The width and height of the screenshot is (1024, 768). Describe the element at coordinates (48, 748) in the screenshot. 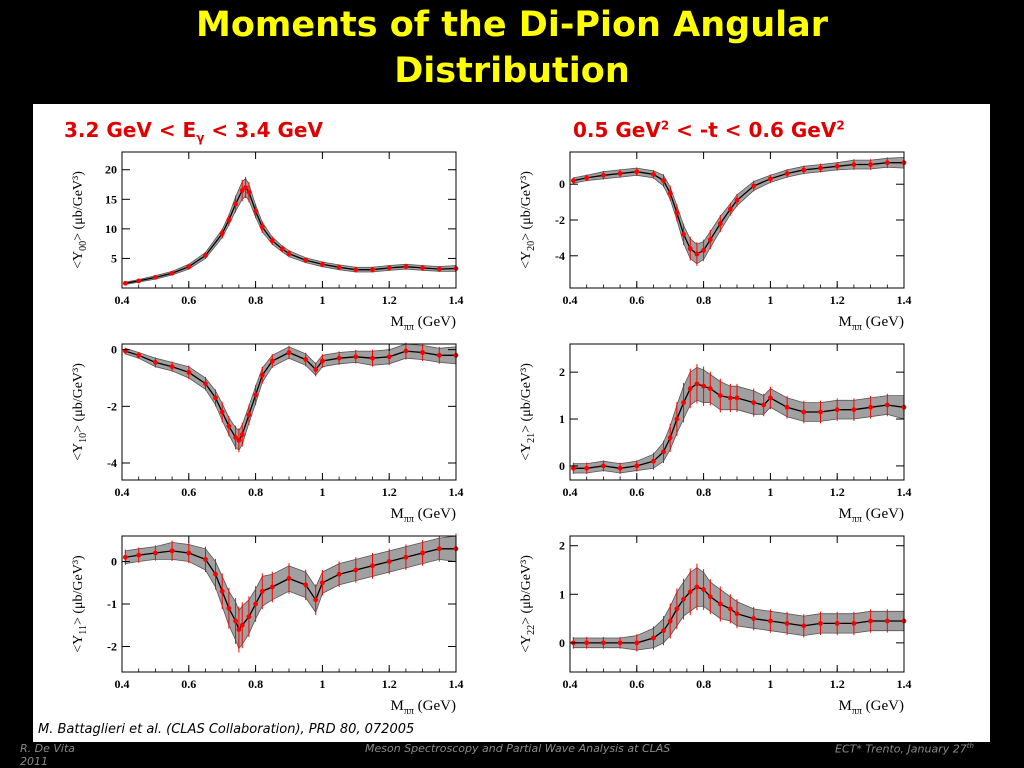

I see `footer-author: R. De Vita` at that location.